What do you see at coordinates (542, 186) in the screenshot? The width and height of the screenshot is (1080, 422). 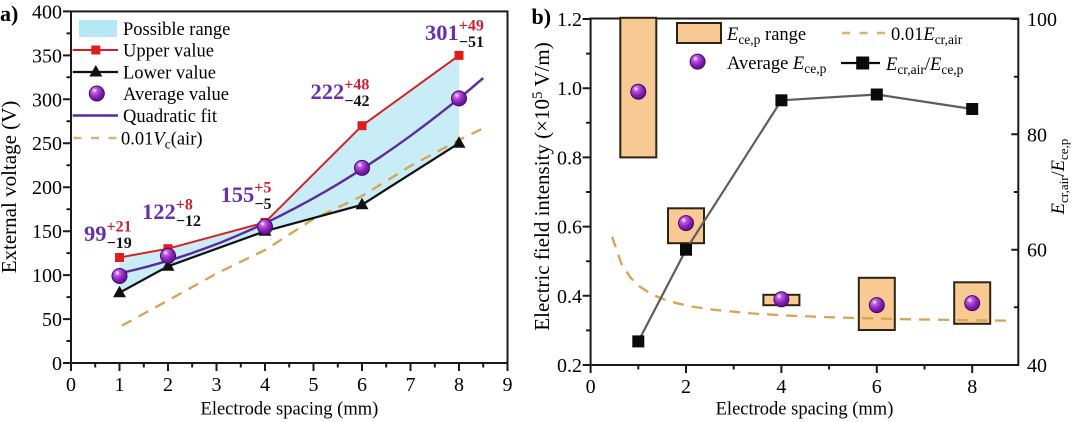 I see `svg-text:Electric field intensity (×105: Electric field intensity (×105 V/m)` at bounding box center [542, 186].